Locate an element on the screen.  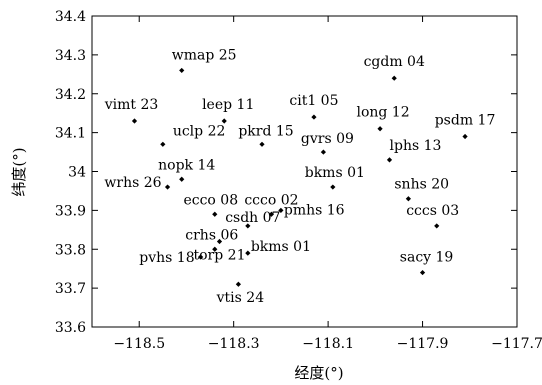
point-label: csdh 07 is located at coordinates (252, 218).